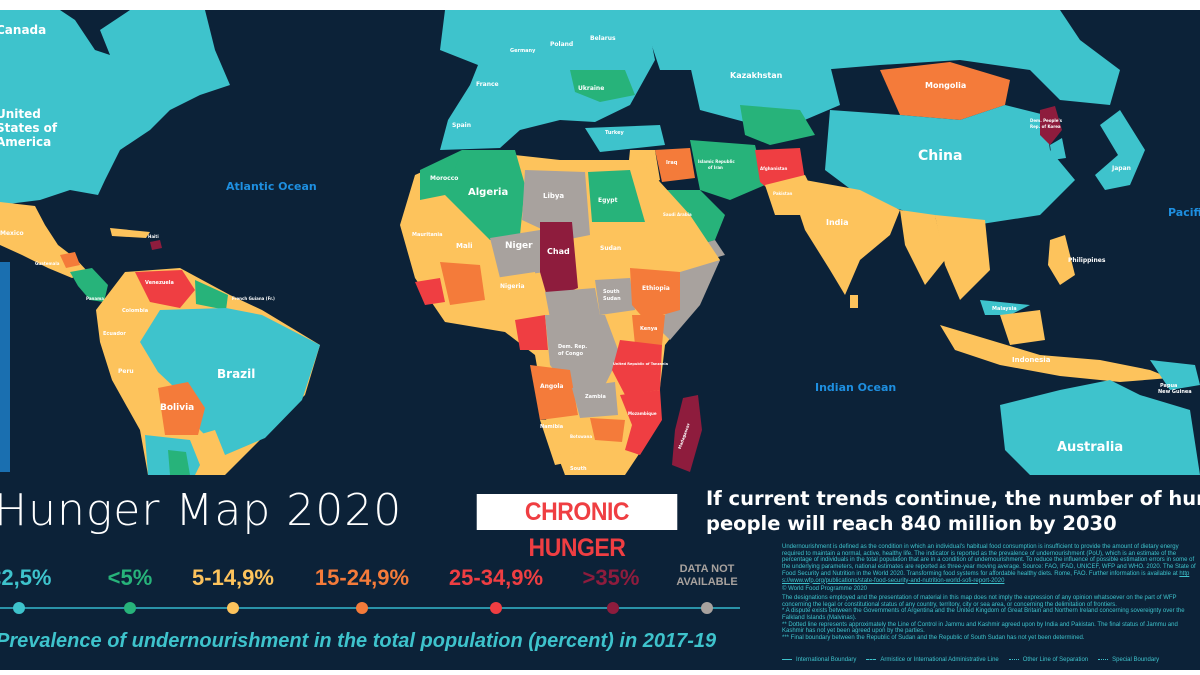 The height and width of the screenshot is (675, 1200). Describe the element at coordinates (1136, 660) in the screenshot. I see `boundary-label: Special Boundary` at that location.